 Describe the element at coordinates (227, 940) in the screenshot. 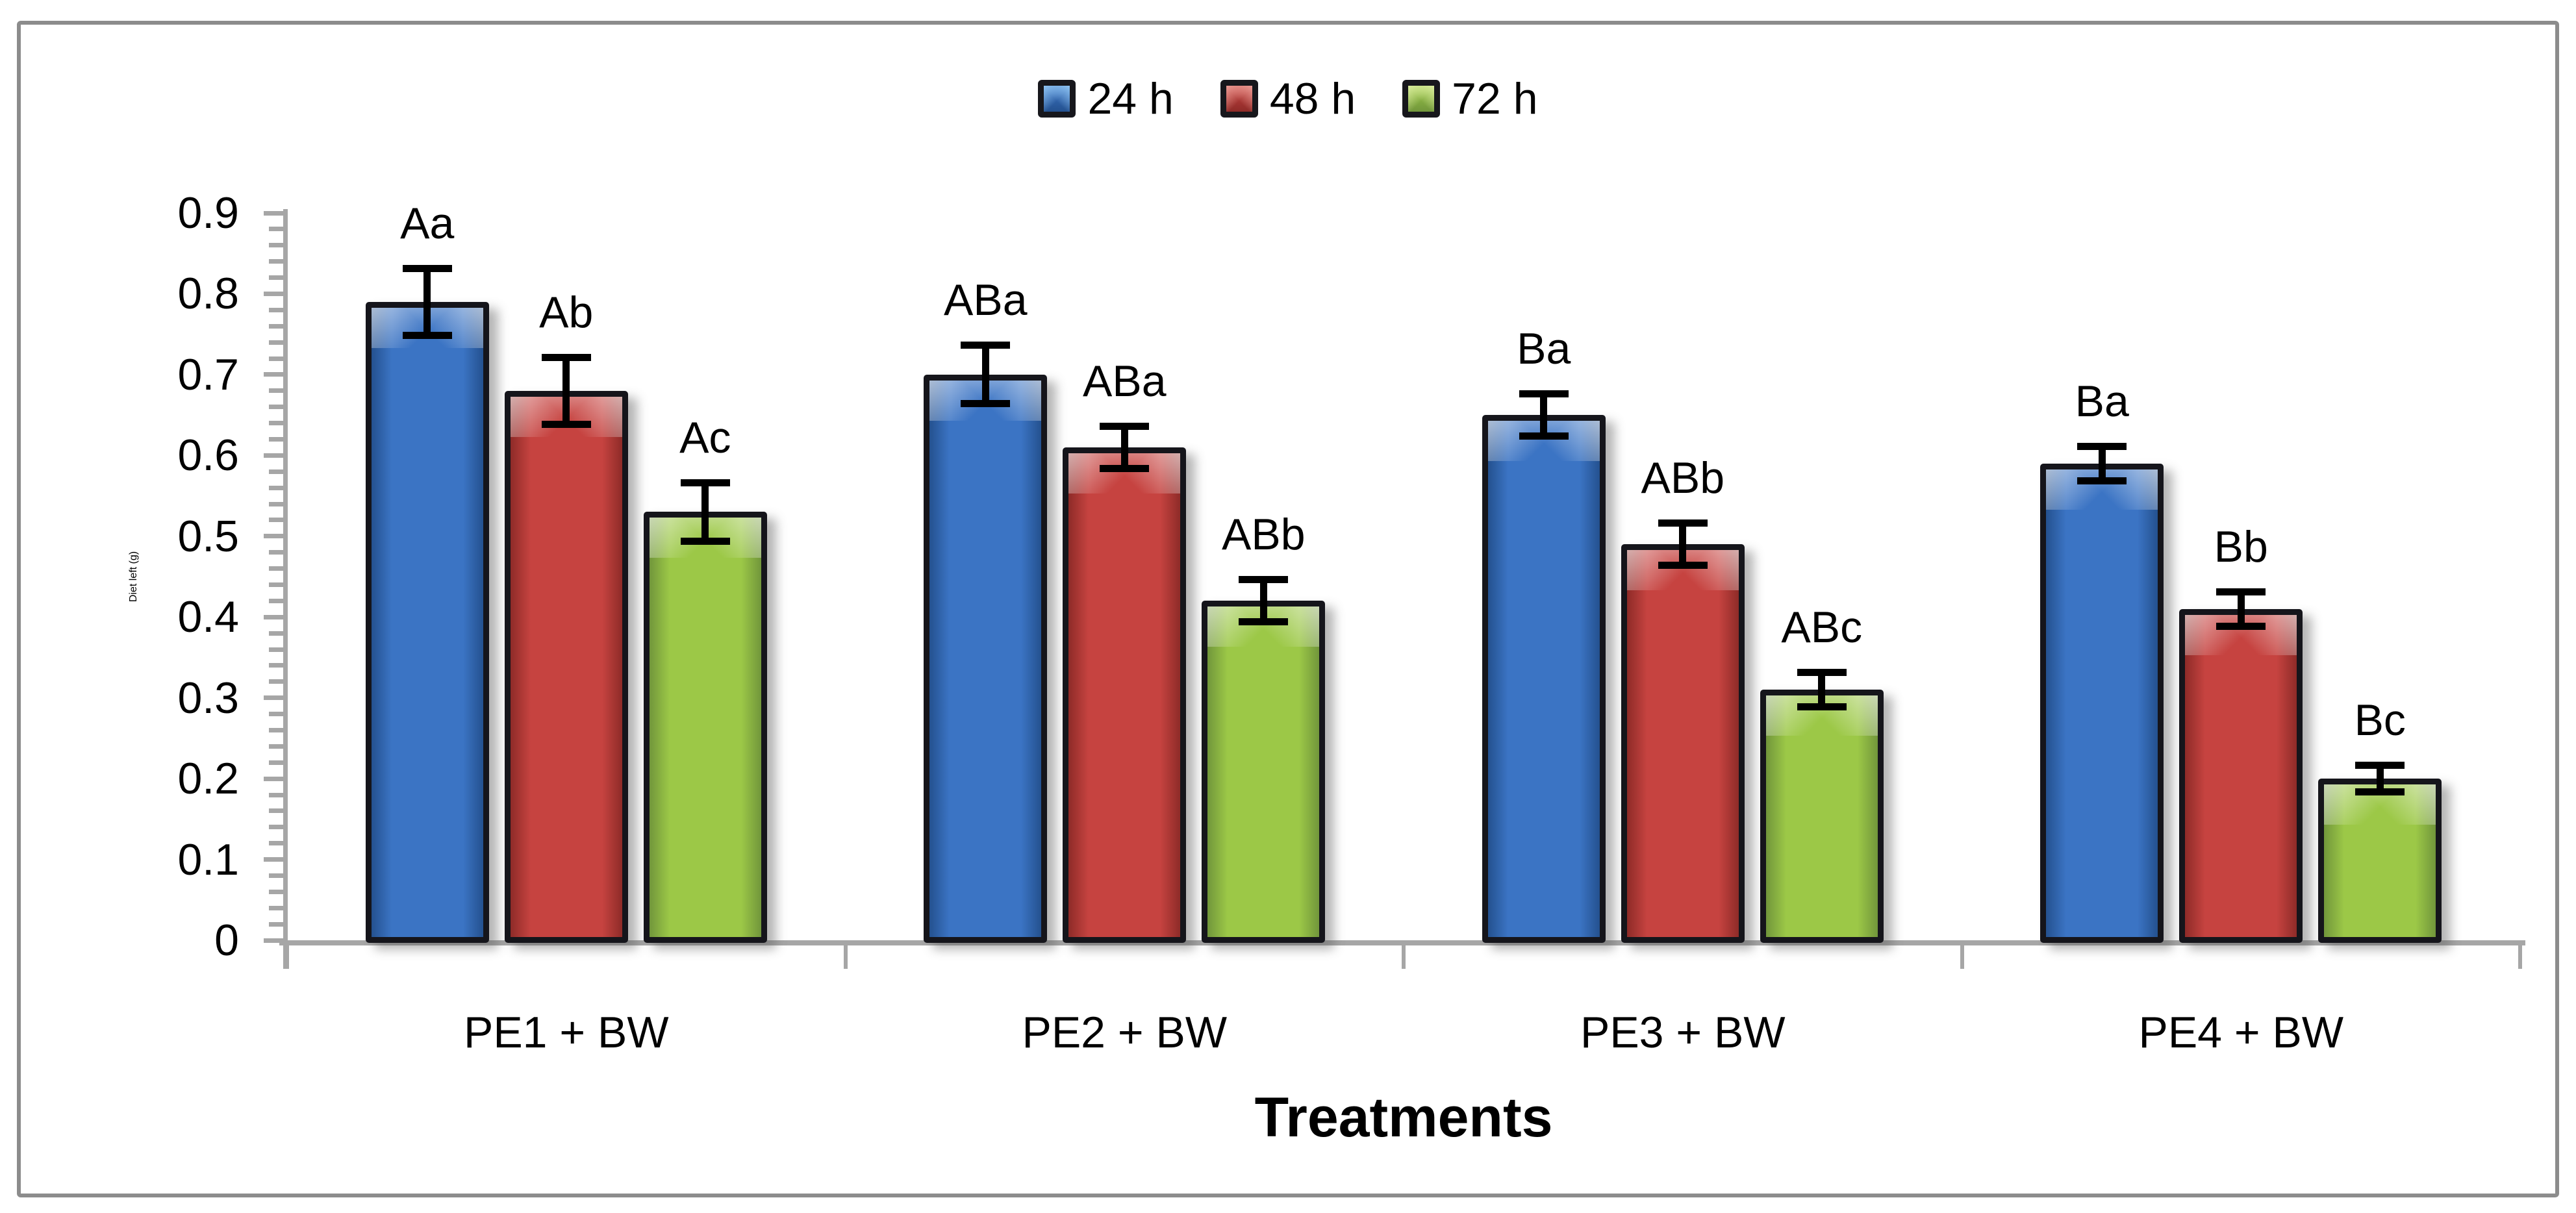

I see `y-tick-label: 0` at that location.